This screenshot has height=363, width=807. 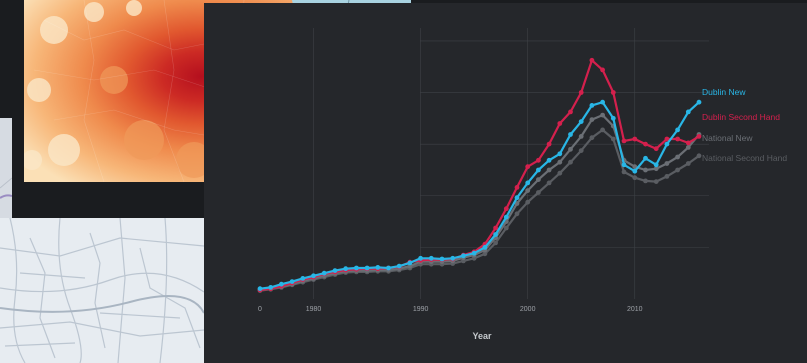 What do you see at coordinates (744, 158) in the screenshot?
I see `legend-label: National Second Hand` at bounding box center [744, 158].